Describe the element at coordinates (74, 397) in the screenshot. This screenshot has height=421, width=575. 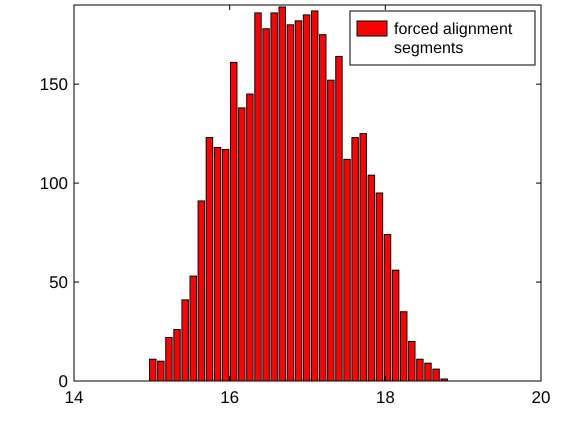
I see `x-tick-label: 14` at that location.